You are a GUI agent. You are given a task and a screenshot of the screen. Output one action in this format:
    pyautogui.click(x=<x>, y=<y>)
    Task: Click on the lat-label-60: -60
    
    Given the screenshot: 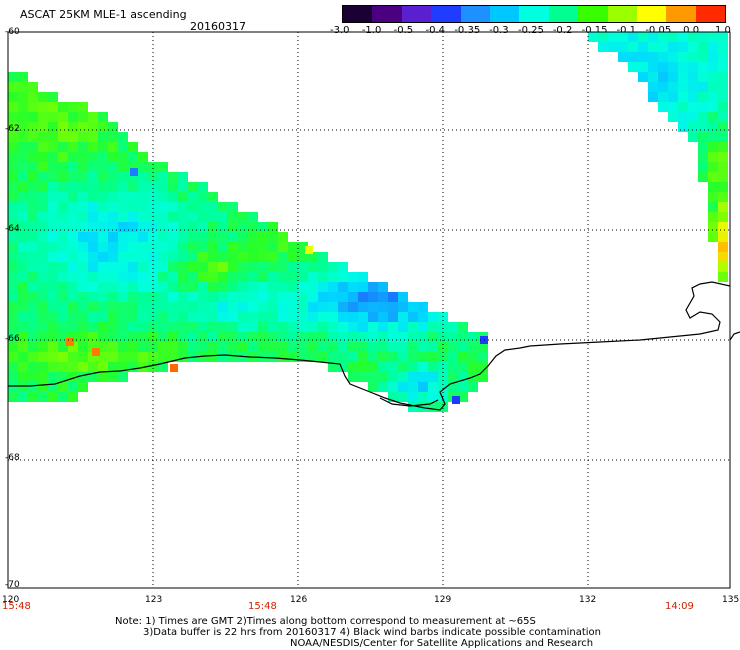 What is the action you would take?
    pyautogui.click(x=12, y=32)
    